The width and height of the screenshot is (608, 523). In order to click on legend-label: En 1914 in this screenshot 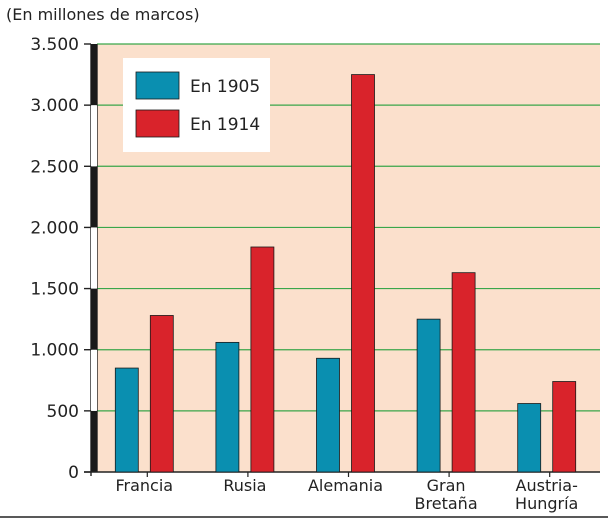, I will do `click(225, 125)`.